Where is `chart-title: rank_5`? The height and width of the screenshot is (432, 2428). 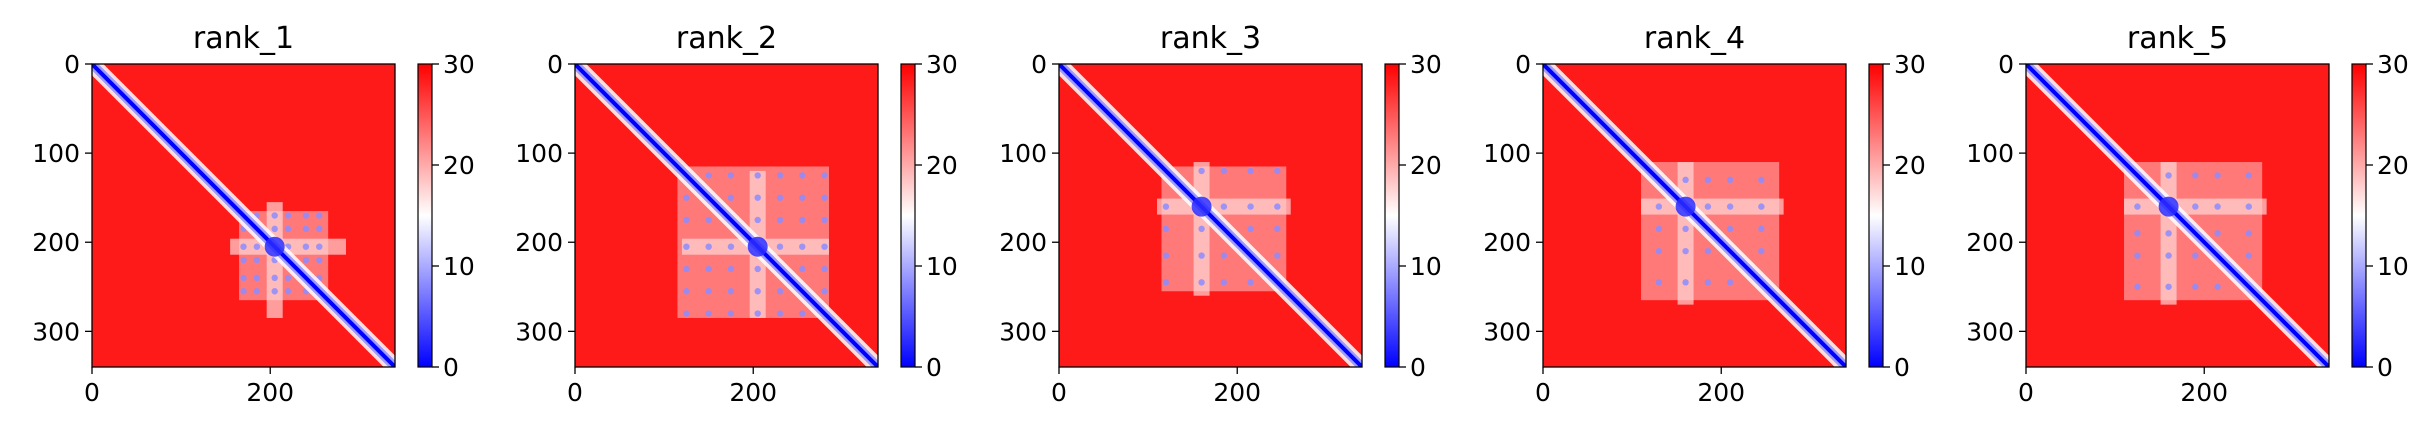 chart-title: rank_5 is located at coordinates (2177, 38).